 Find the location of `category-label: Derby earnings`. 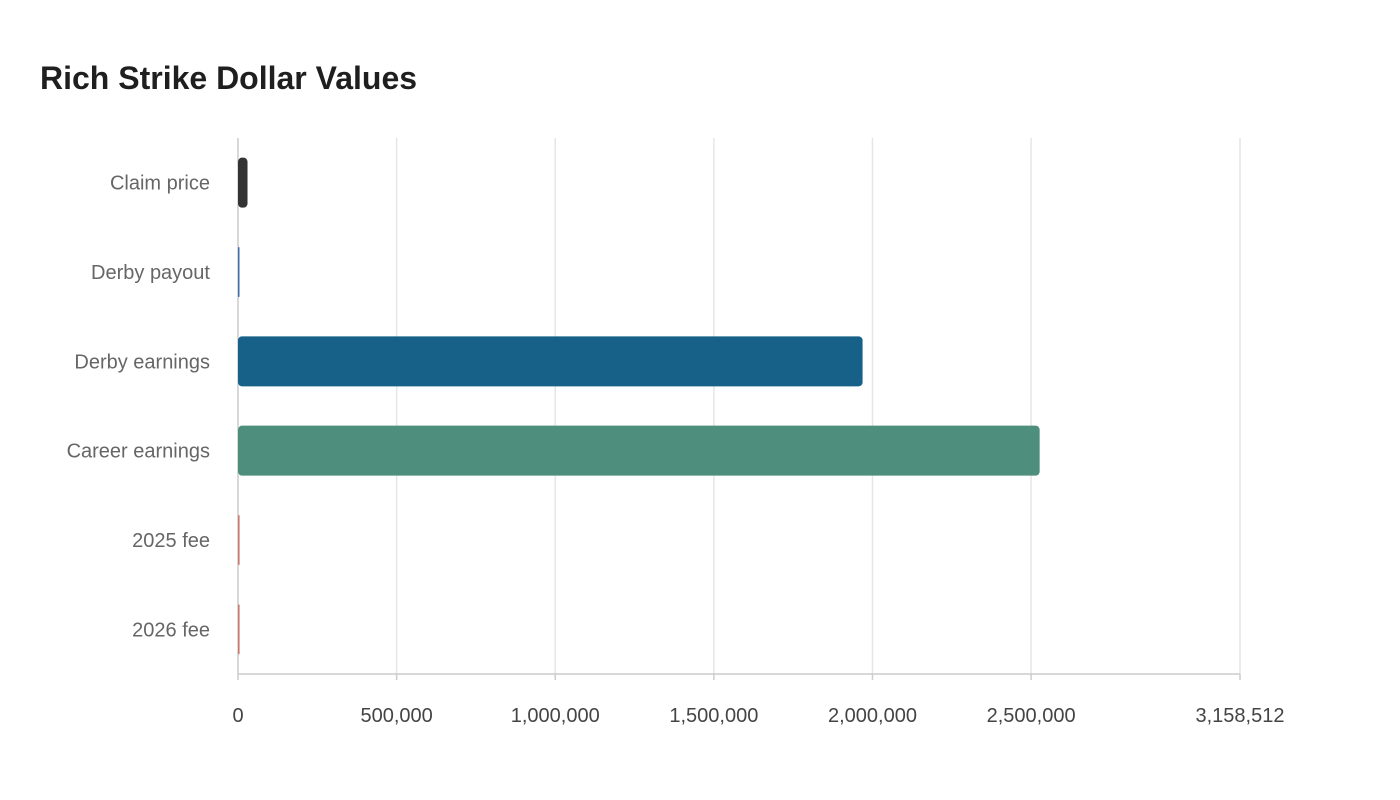

category-label: Derby earnings is located at coordinates (142, 362).